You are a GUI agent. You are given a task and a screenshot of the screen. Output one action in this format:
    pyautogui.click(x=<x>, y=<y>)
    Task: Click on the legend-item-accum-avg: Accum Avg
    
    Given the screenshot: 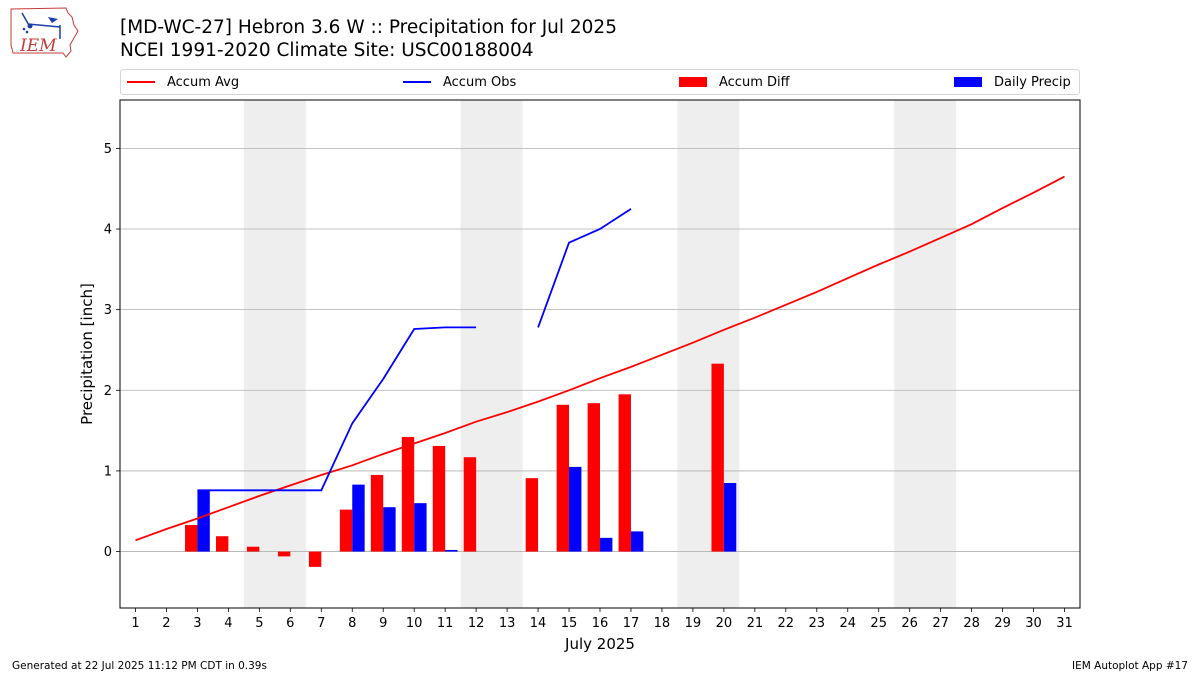 What is the action you would take?
    pyautogui.click(x=183, y=82)
    